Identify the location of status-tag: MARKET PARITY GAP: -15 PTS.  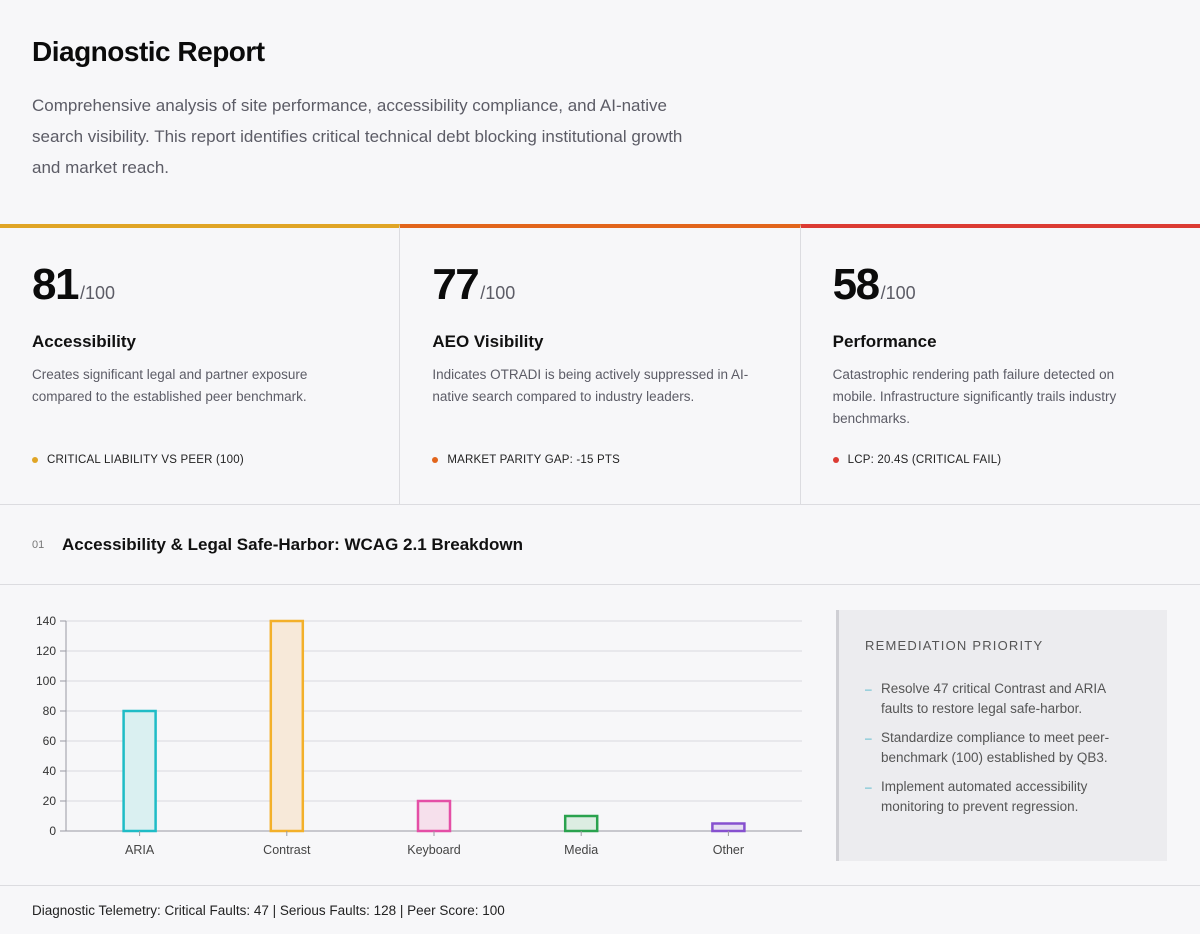
(526, 460).